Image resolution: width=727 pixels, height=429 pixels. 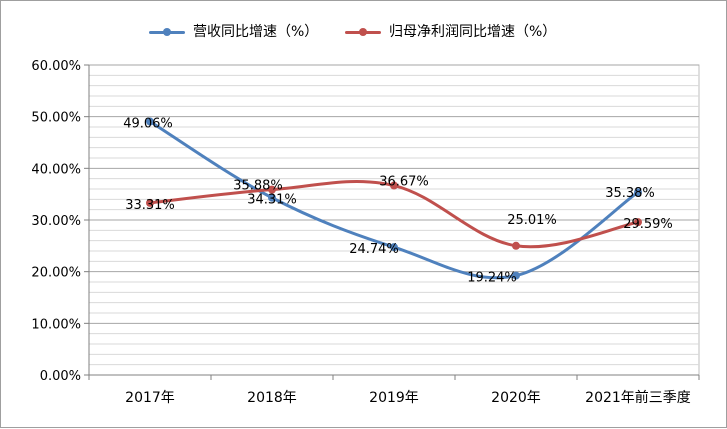 What do you see at coordinates (516, 398) in the screenshot?
I see `x-tick-label: 2020年` at bounding box center [516, 398].